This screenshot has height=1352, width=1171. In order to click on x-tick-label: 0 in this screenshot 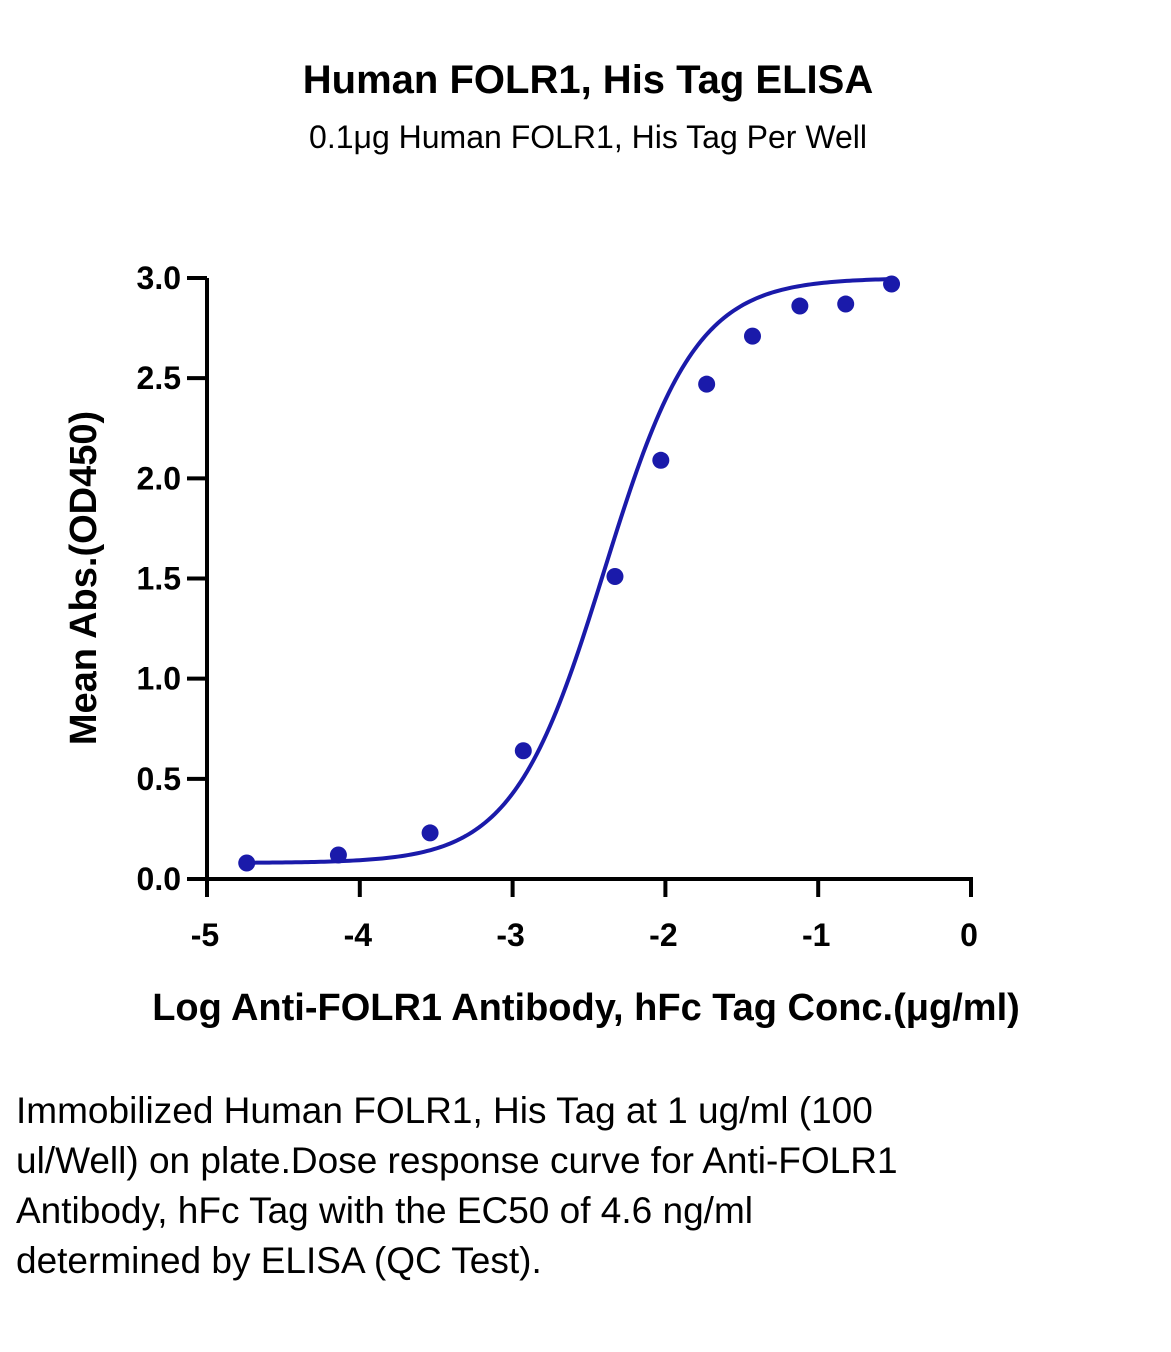, I will do `click(969, 935)`.